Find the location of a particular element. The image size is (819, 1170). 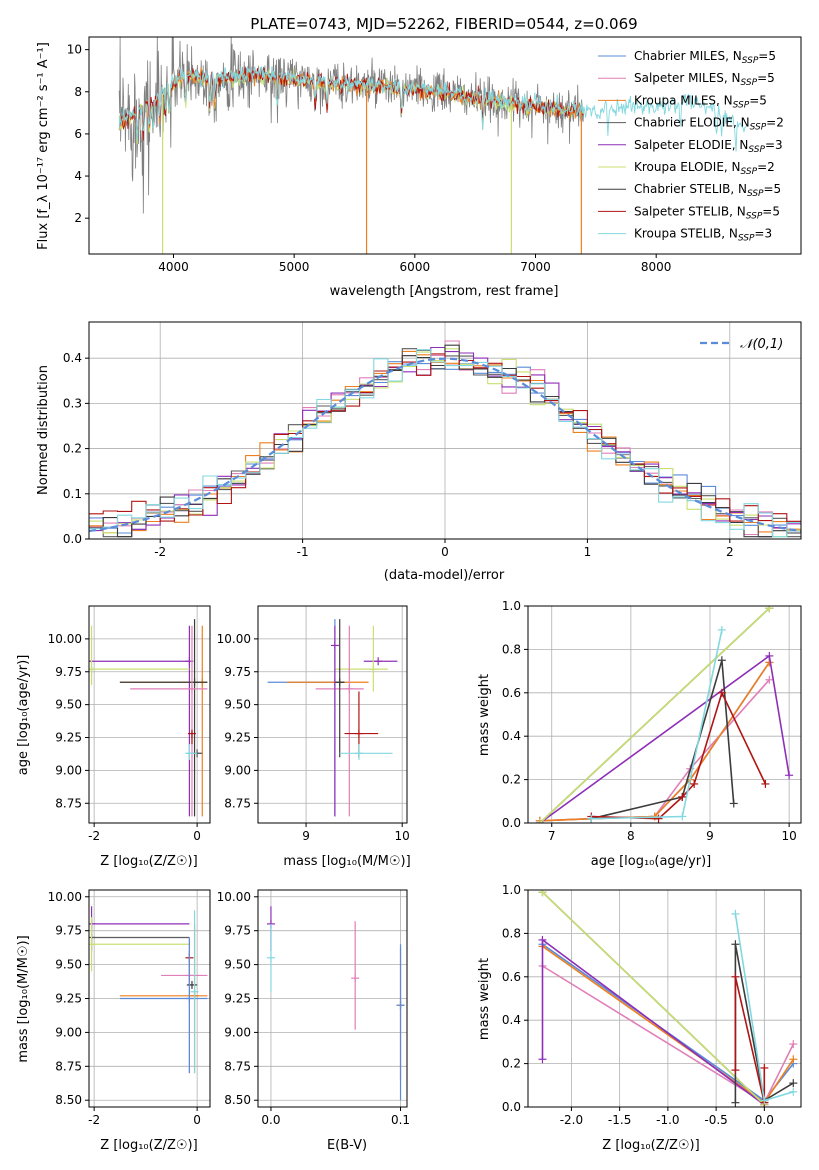

x-tick-label: 0.0 is located at coordinates (764, 1120).